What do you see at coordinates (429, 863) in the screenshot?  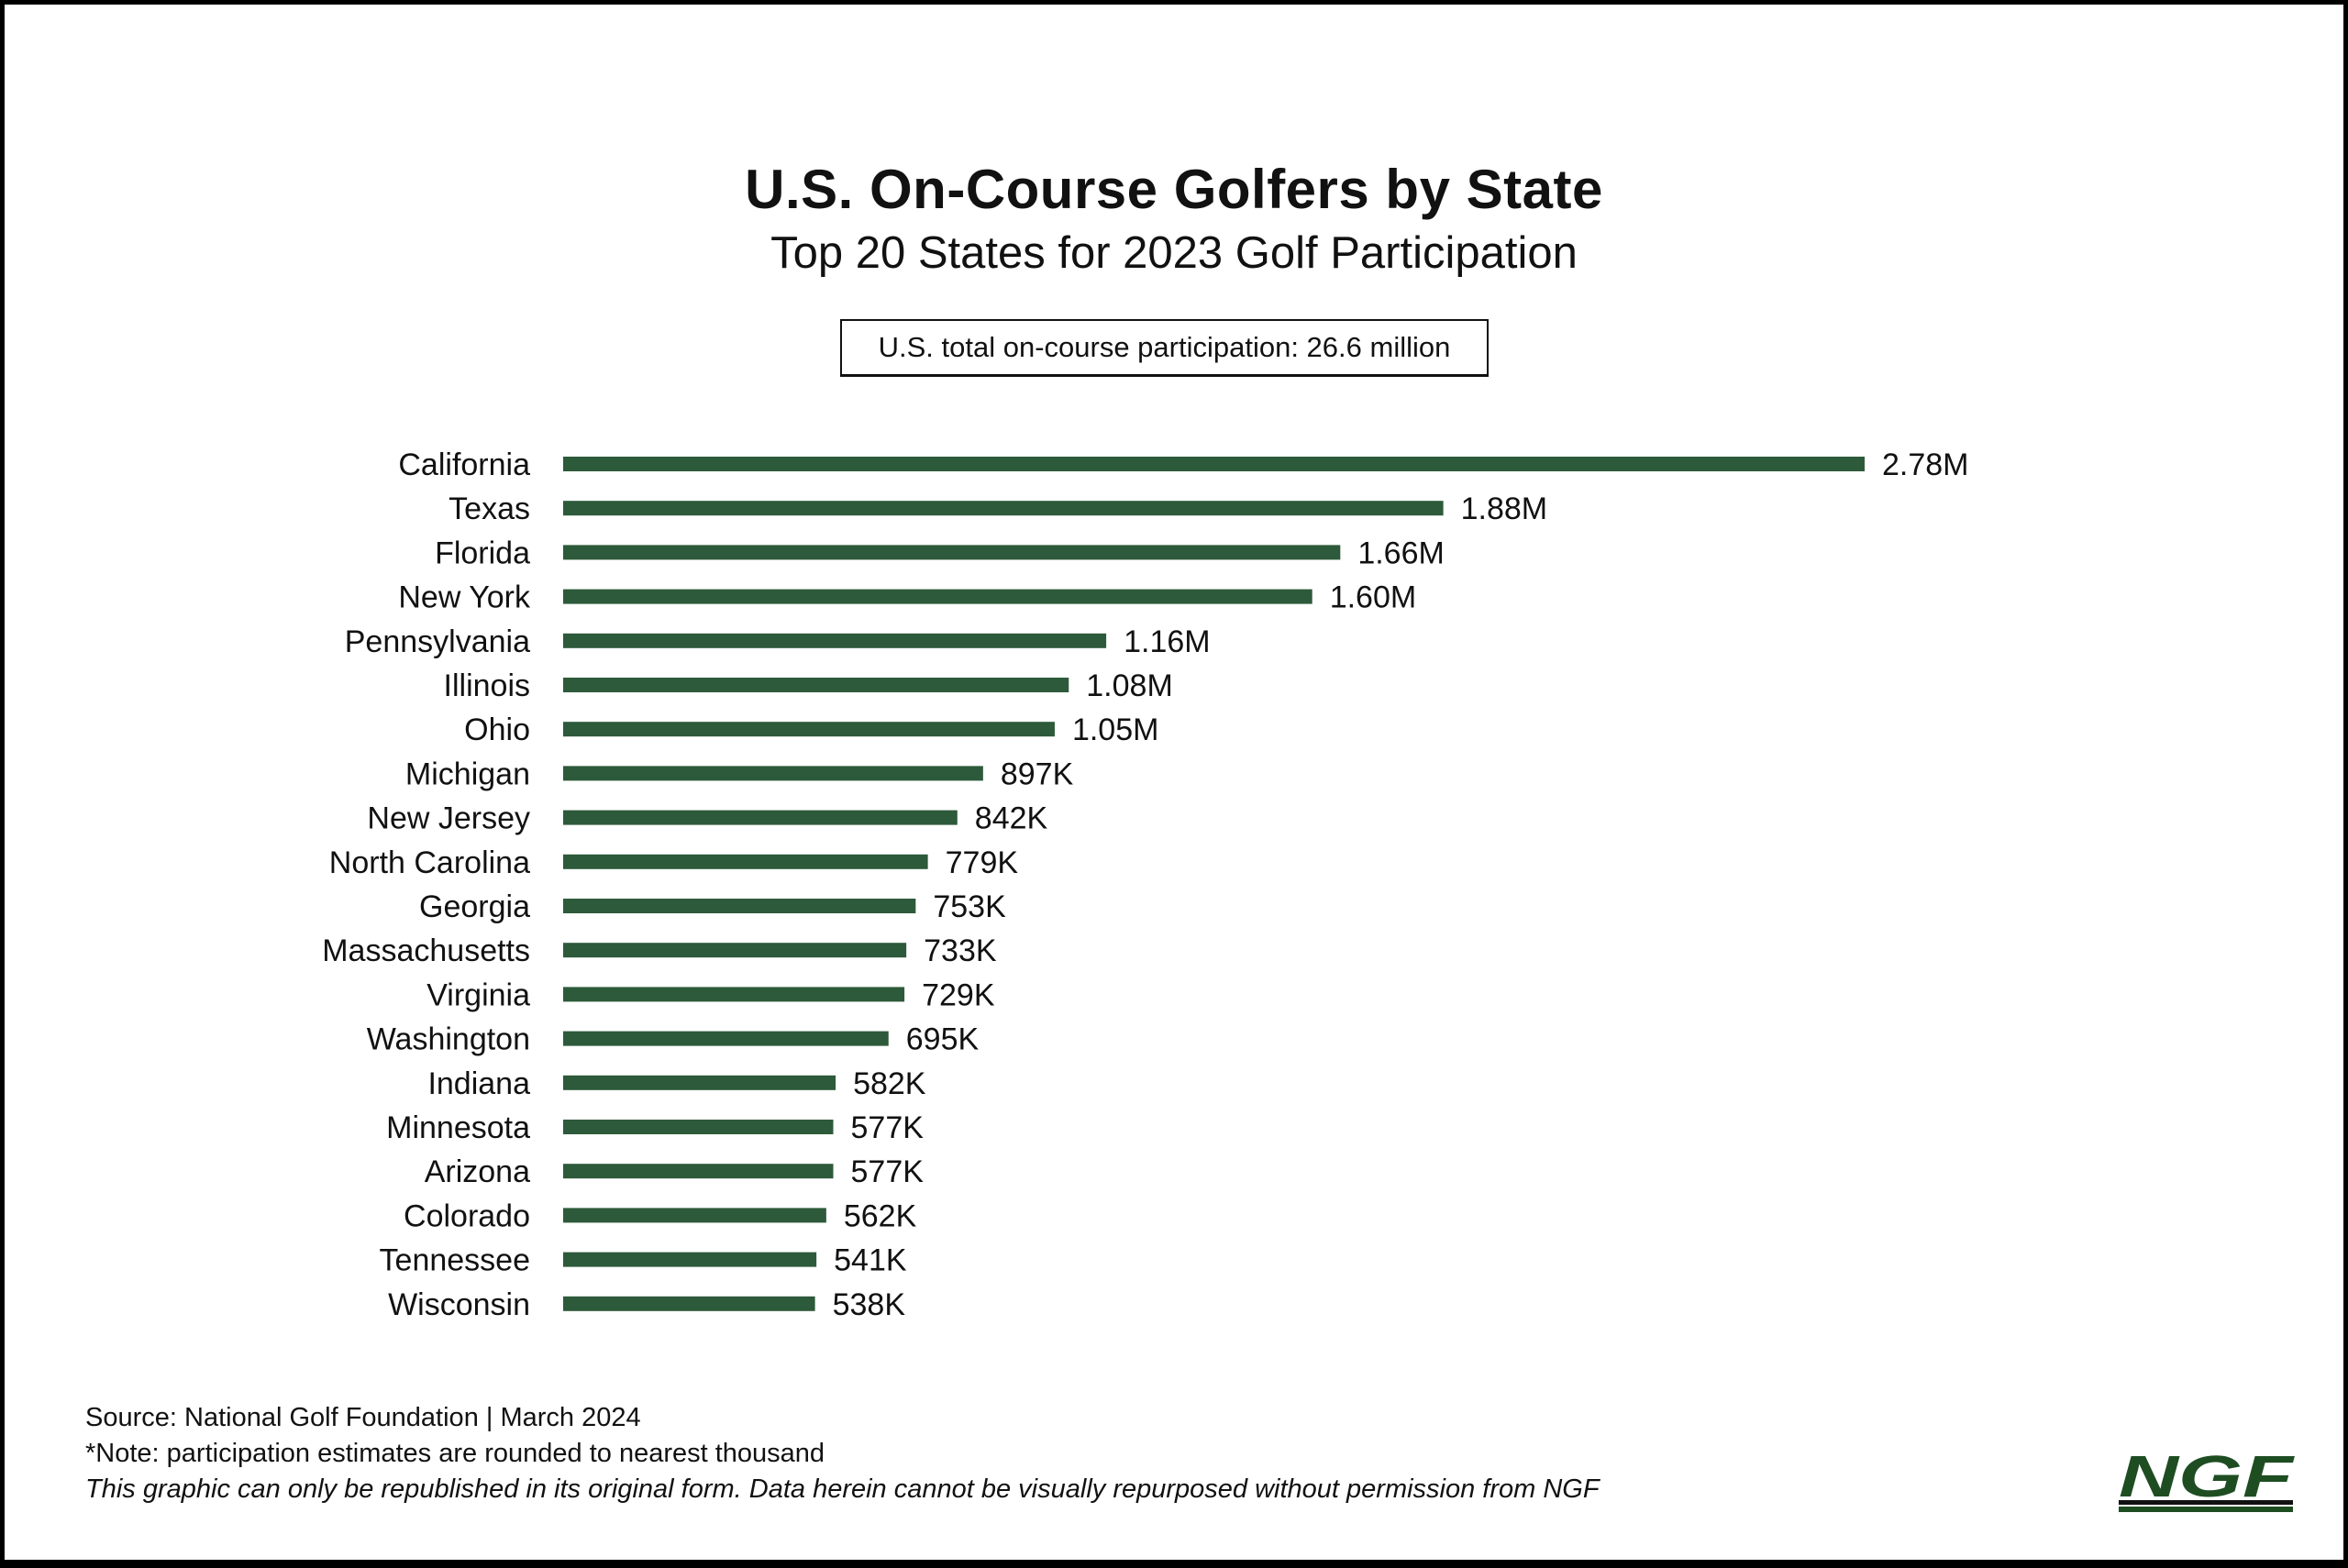 I see `category-label: North Carolina` at bounding box center [429, 863].